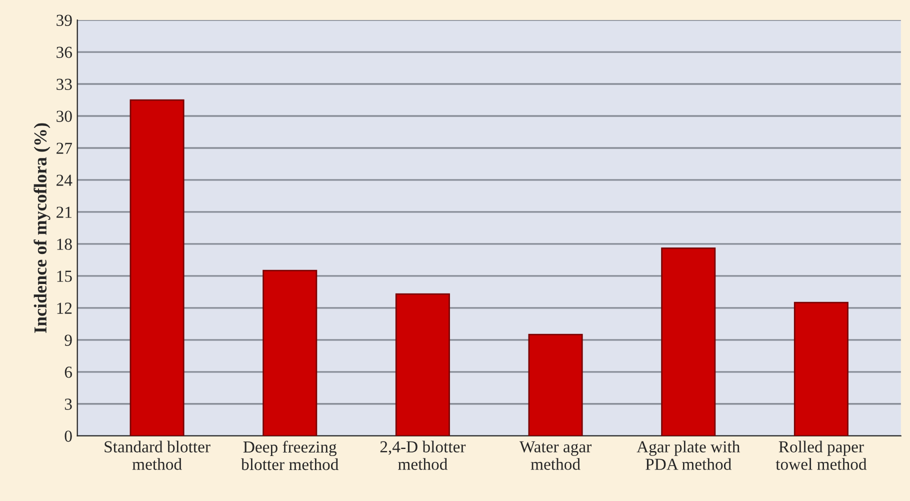  I want to click on y-tick-label: 39, so click(64, 20).